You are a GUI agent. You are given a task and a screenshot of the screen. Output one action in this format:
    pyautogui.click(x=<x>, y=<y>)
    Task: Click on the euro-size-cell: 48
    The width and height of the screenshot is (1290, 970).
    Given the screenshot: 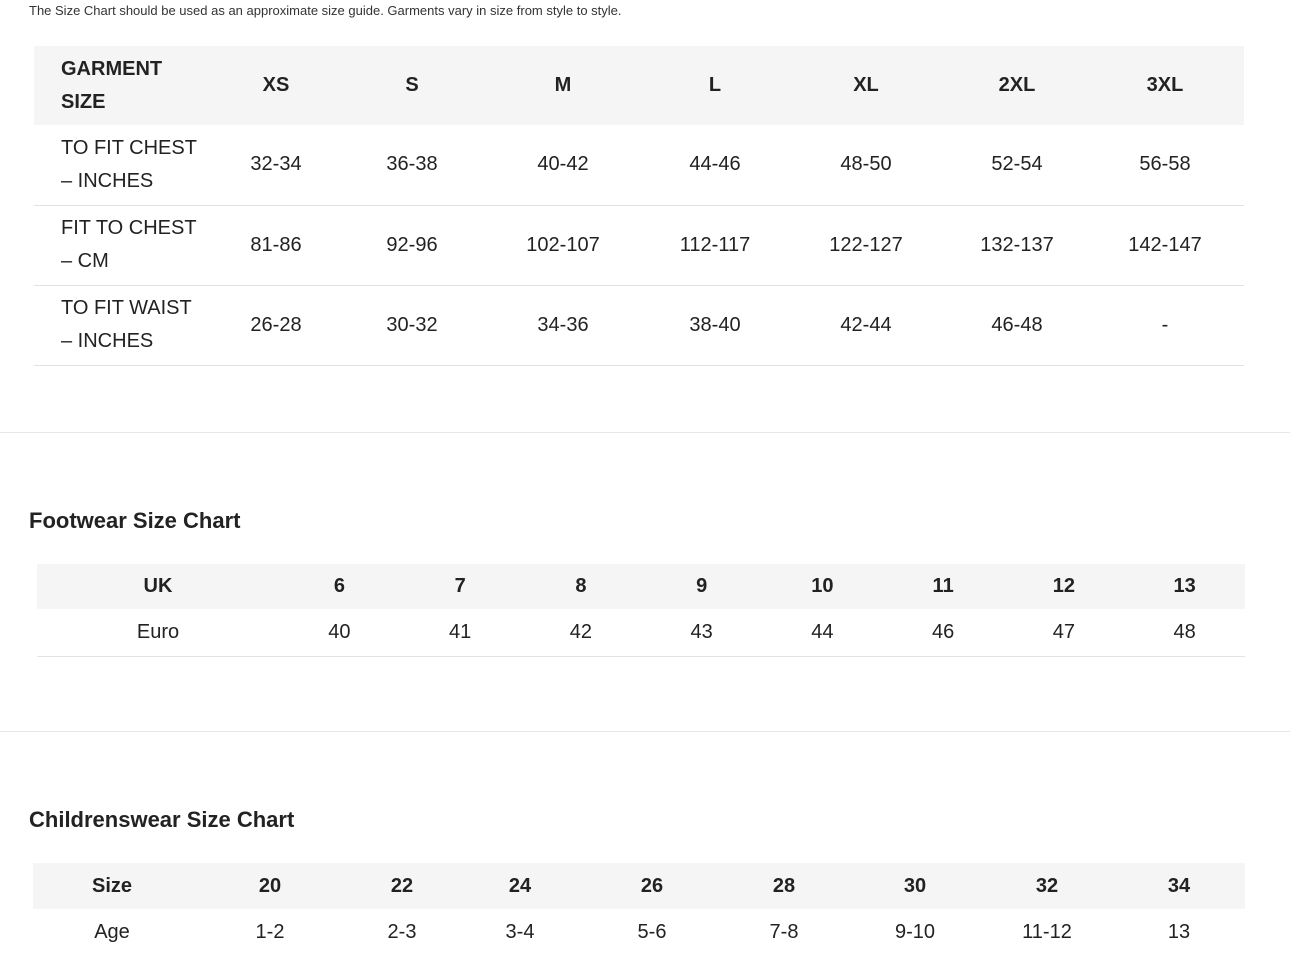 What is the action you would take?
    pyautogui.click(x=1184, y=631)
    